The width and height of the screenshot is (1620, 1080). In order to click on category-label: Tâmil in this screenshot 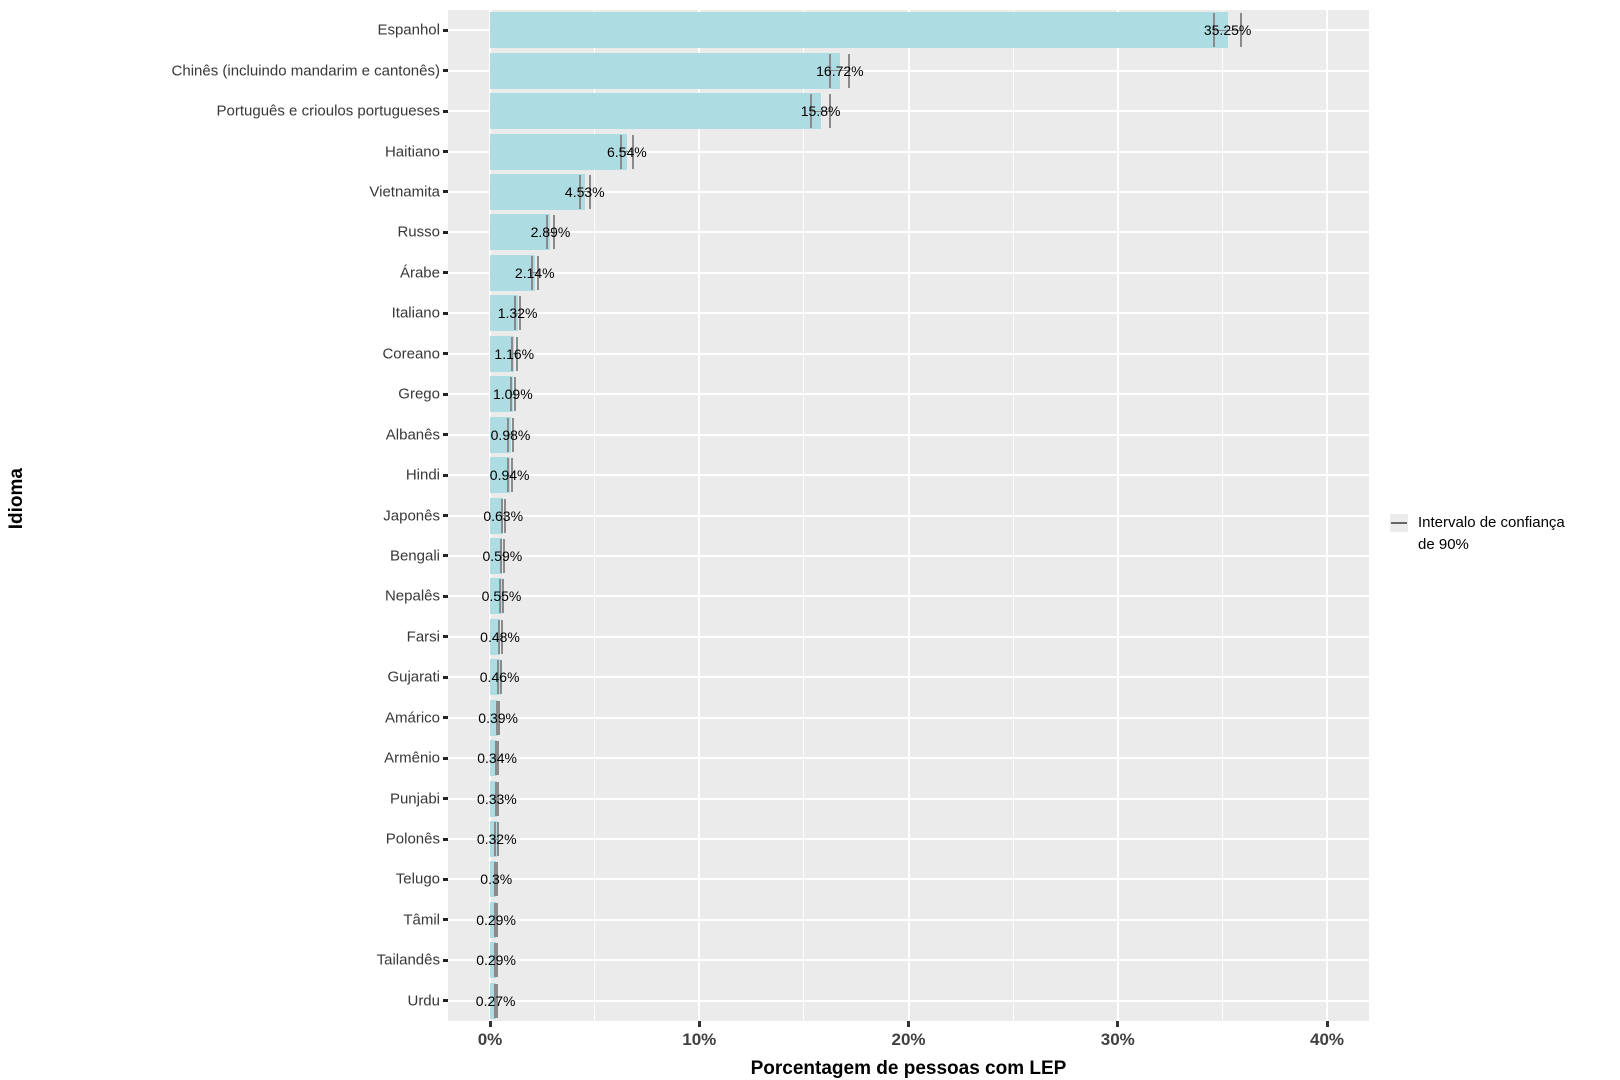, I will do `click(421, 920)`.